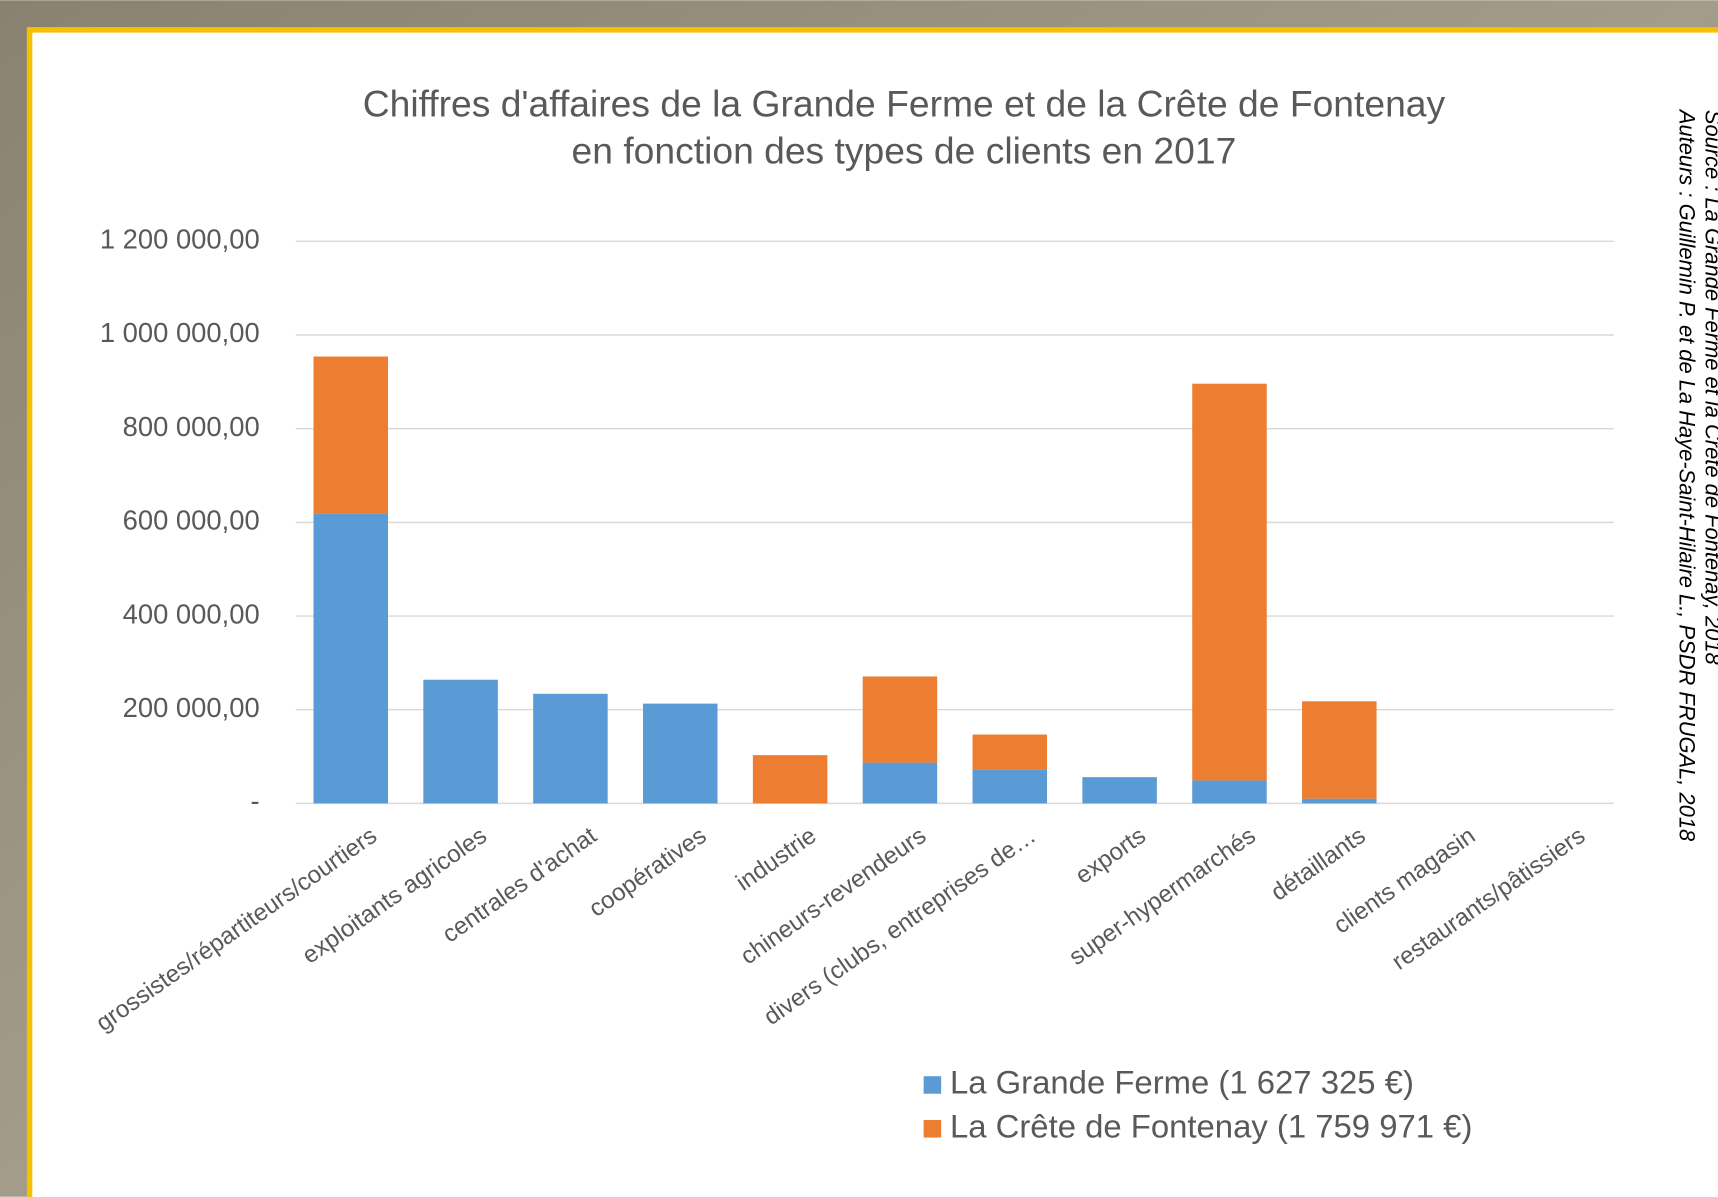 Image resolution: width=1718 pixels, height=1197 pixels. Describe the element at coordinates (191, 426) in the screenshot. I see `y-tick-label: 800 000,00` at that location.